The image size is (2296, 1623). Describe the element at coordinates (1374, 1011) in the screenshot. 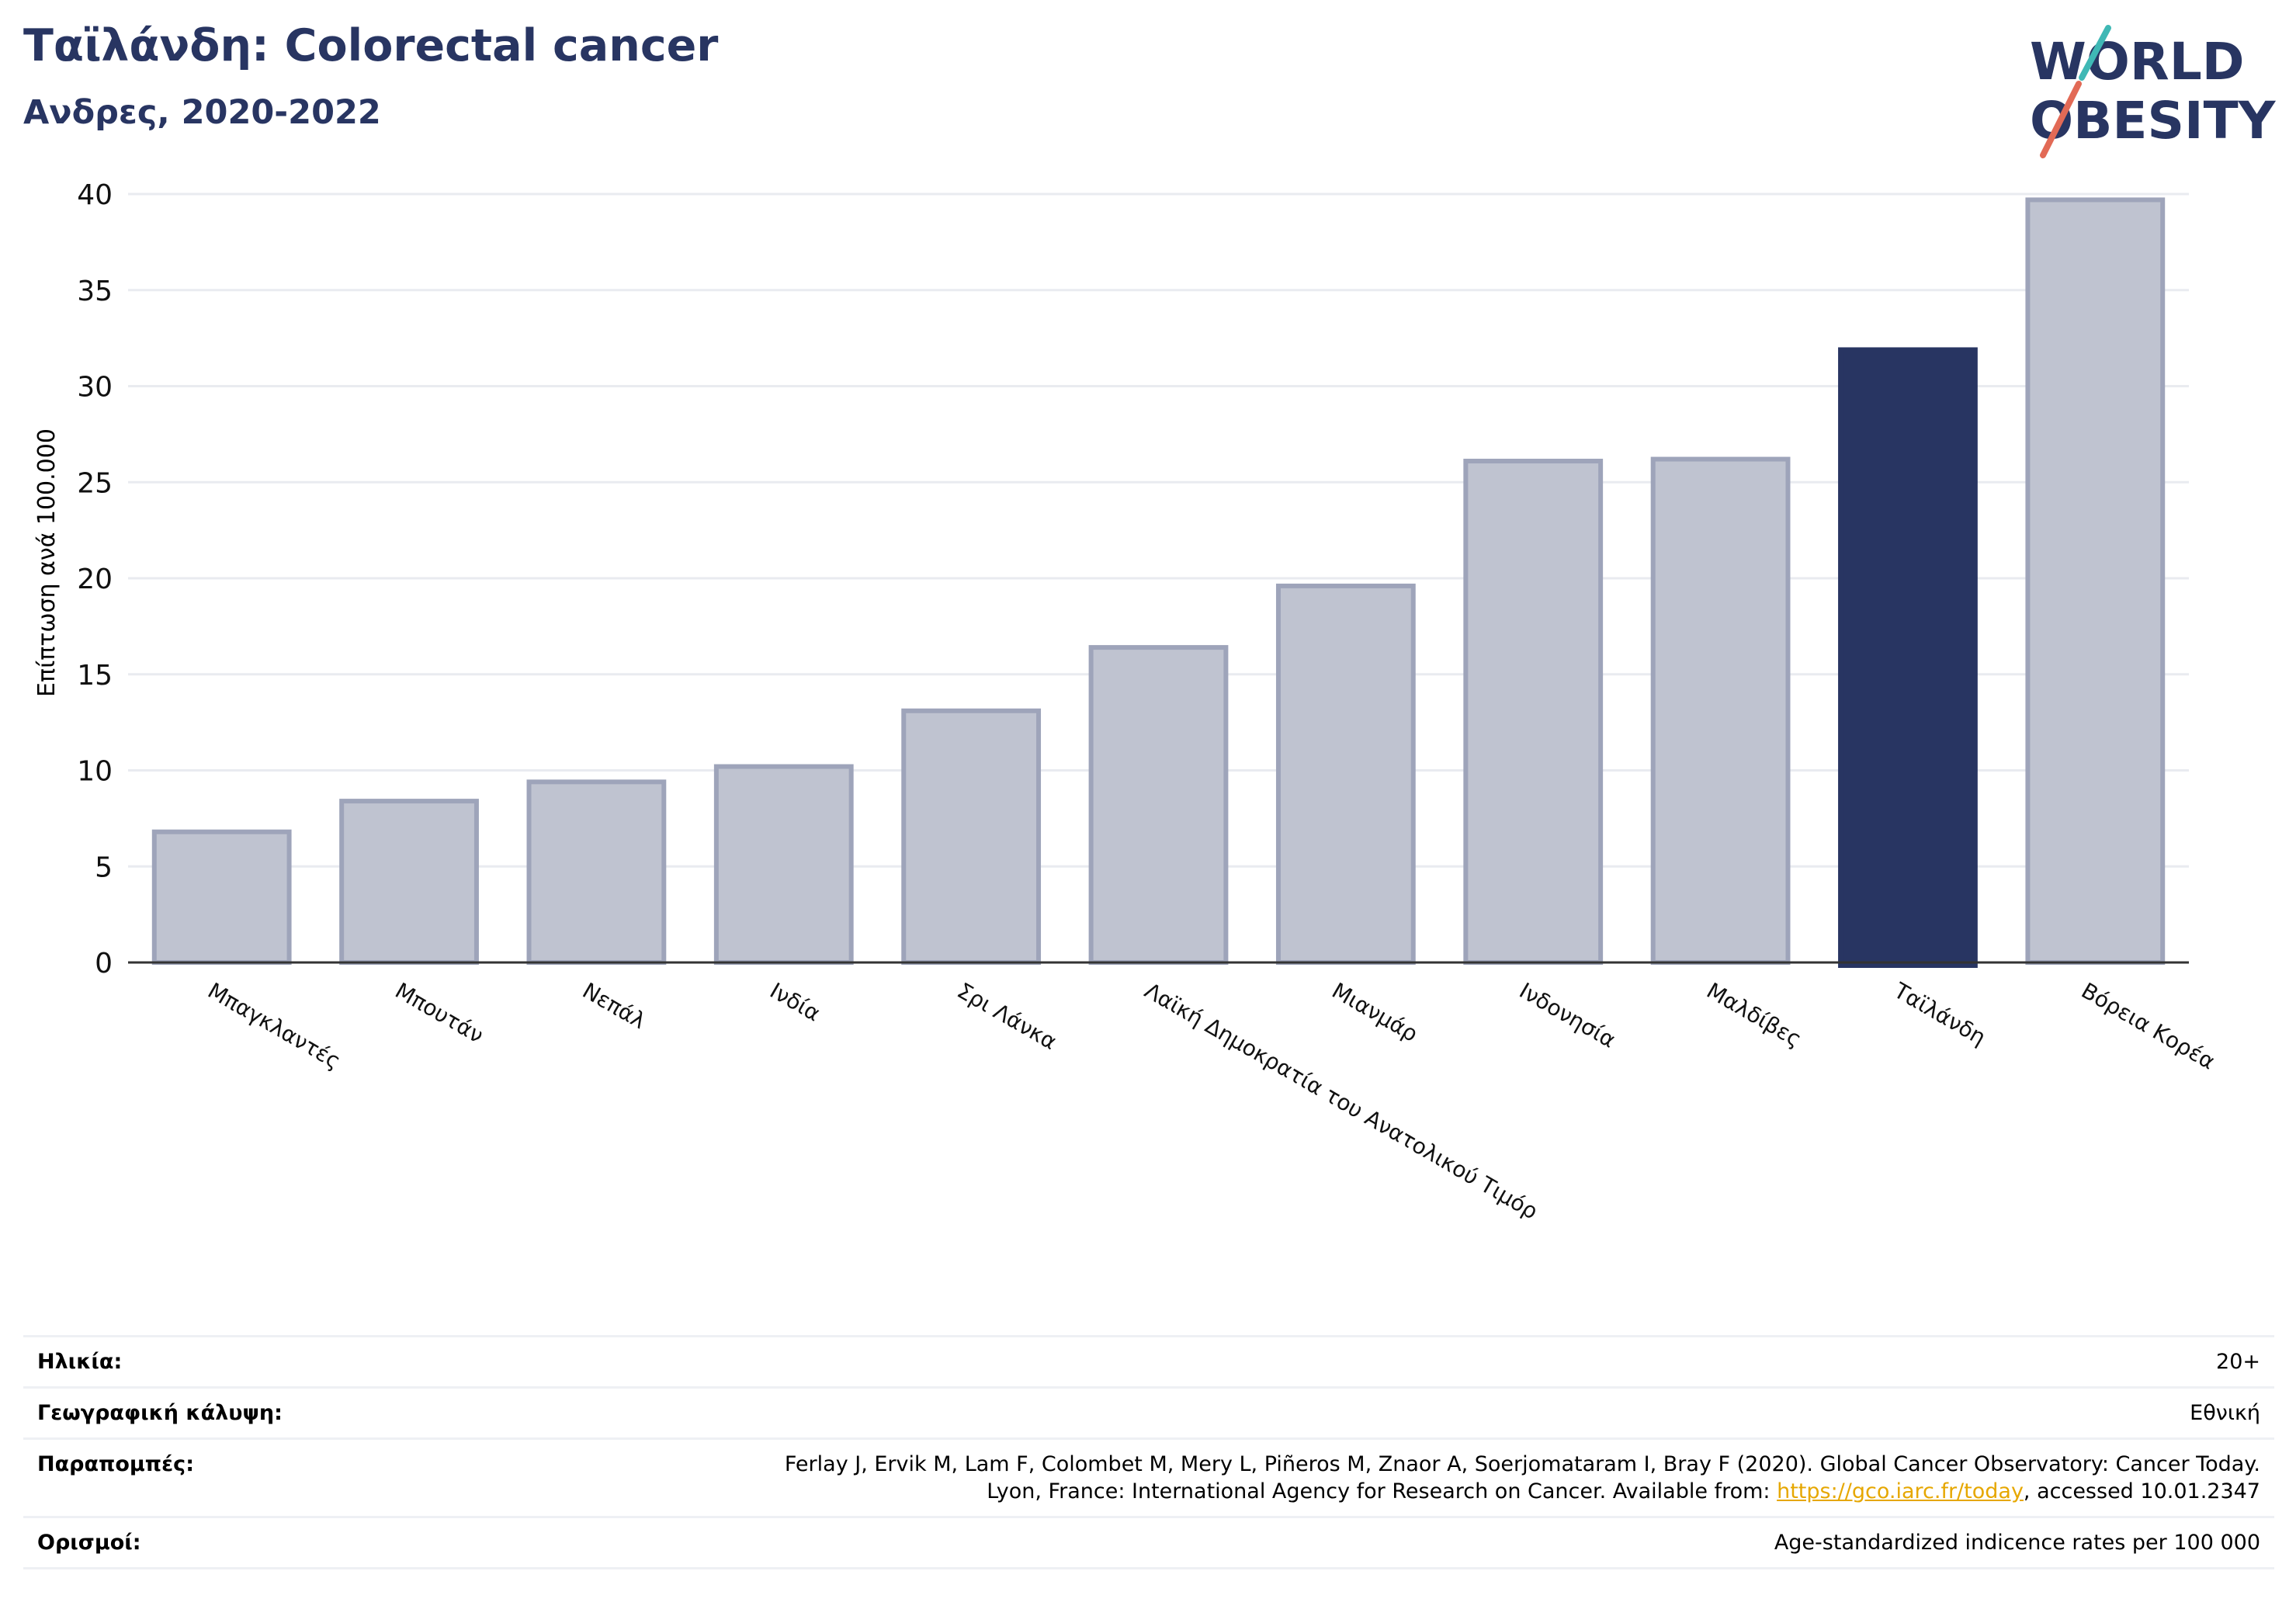

I see `x-tick-label: Μιανμάρ` at that location.